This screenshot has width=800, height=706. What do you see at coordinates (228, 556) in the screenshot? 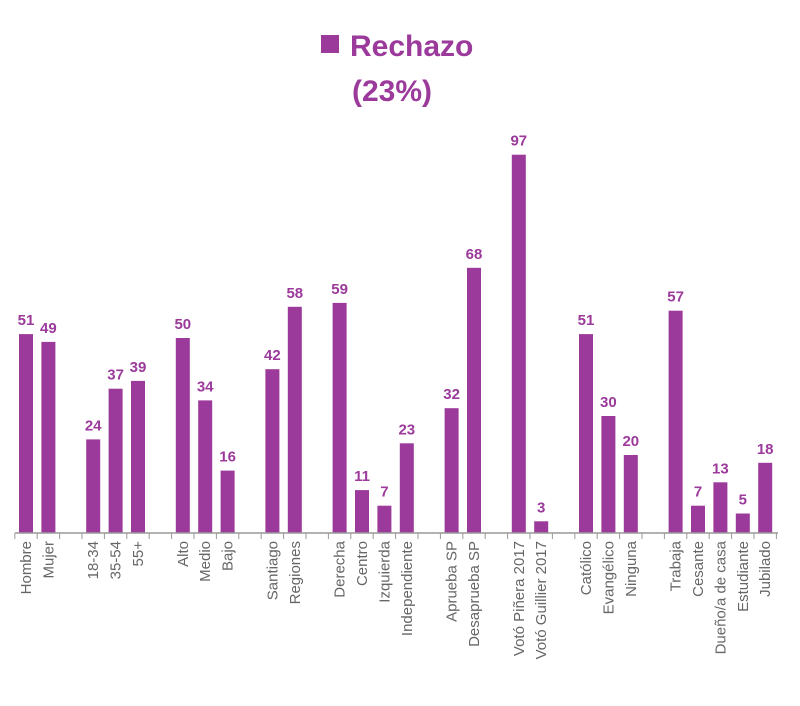
I see `category-label: Bajo` at bounding box center [228, 556].